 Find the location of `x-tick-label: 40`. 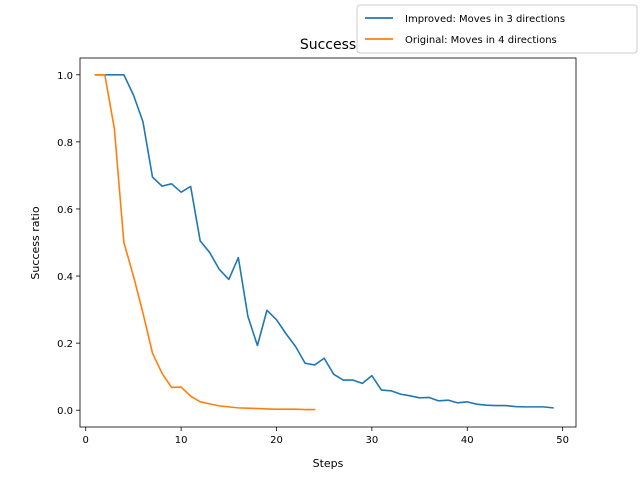

x-tick-label: 40 is located at coordinates (467, 440).